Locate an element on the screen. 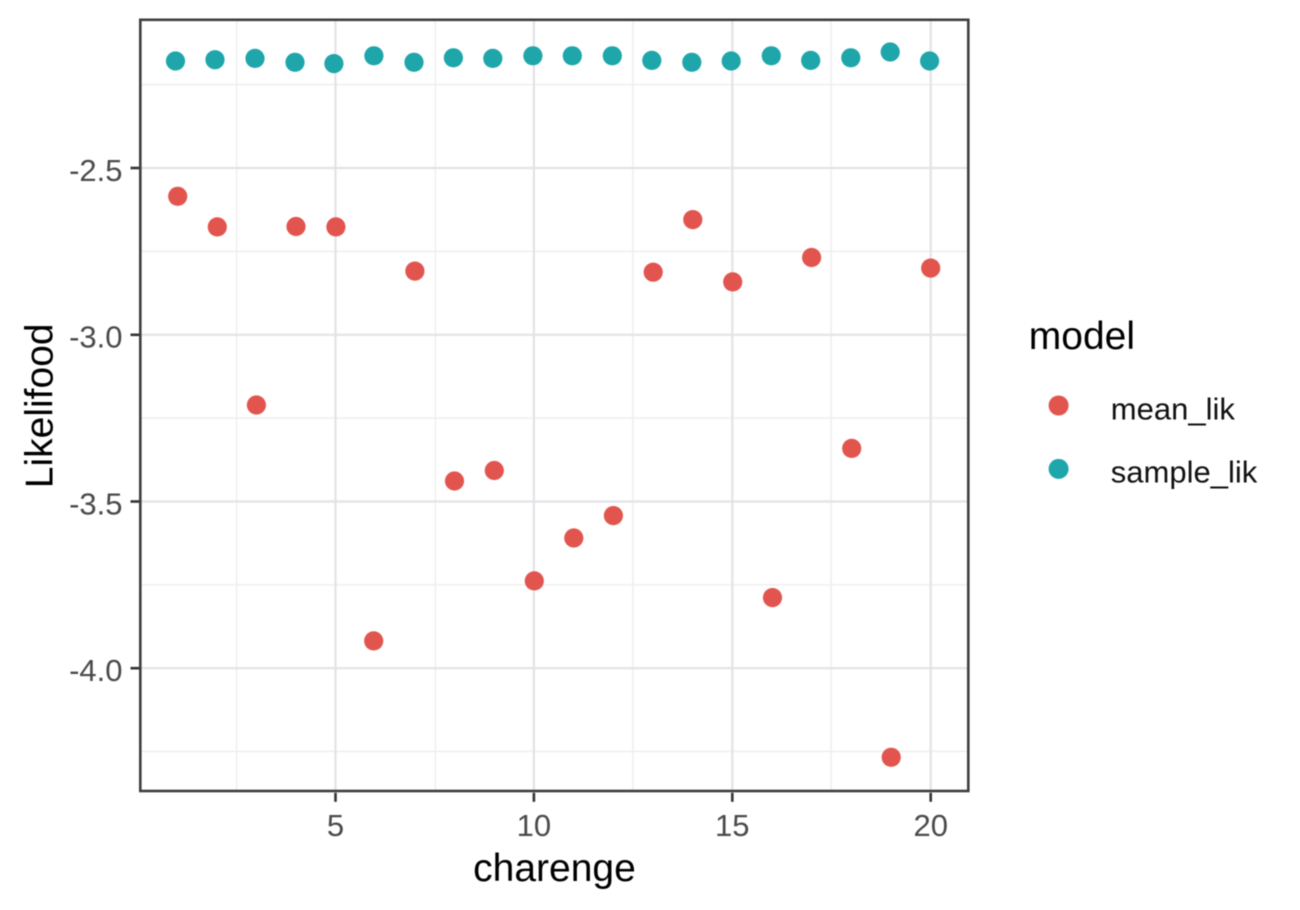 The image size is (1300, 910). svg-text: 10 is located at coordinates (534, 825).